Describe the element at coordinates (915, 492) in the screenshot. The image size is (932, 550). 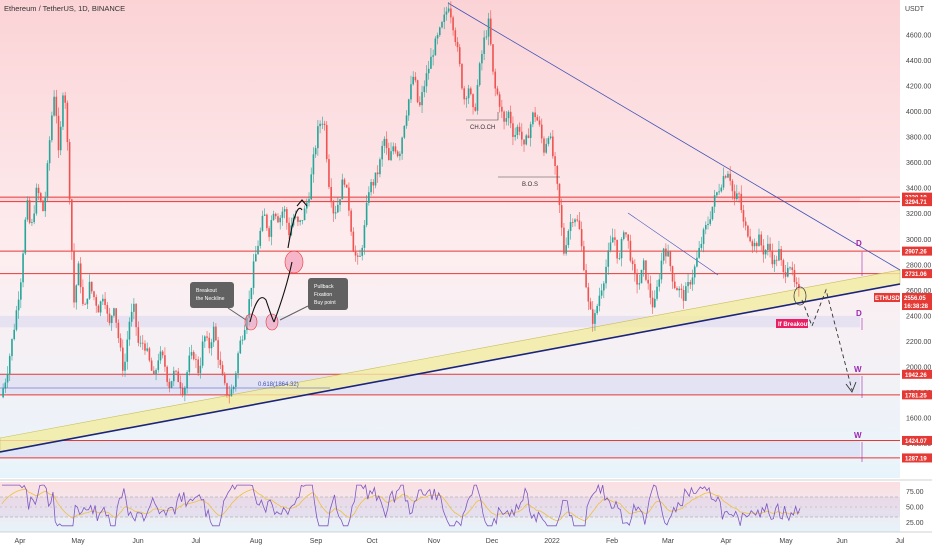
I see `rsi-tick-label: 75.00` at that location.